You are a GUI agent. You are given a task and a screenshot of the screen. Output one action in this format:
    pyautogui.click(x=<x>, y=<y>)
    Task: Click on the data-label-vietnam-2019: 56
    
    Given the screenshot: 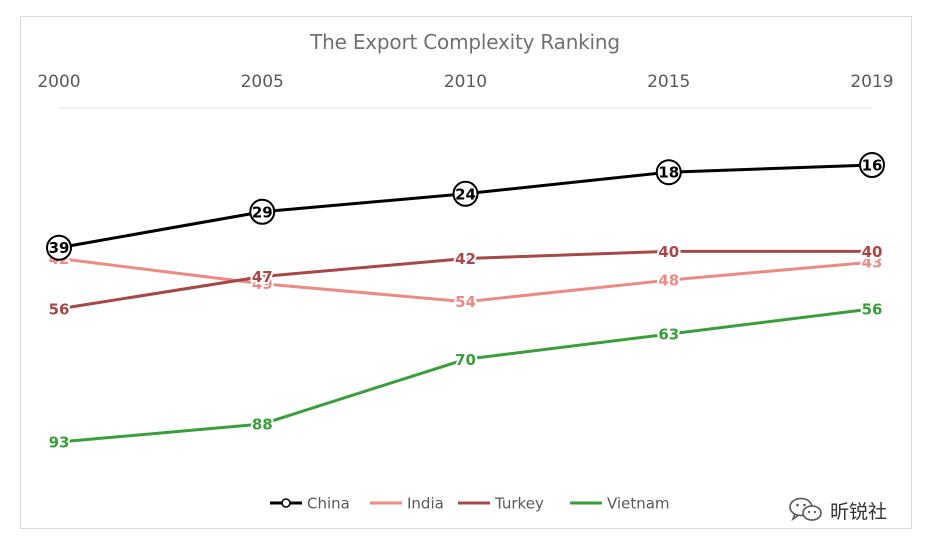 What is the action you would take?
    pyautogui.click(x=872, y=309)
    